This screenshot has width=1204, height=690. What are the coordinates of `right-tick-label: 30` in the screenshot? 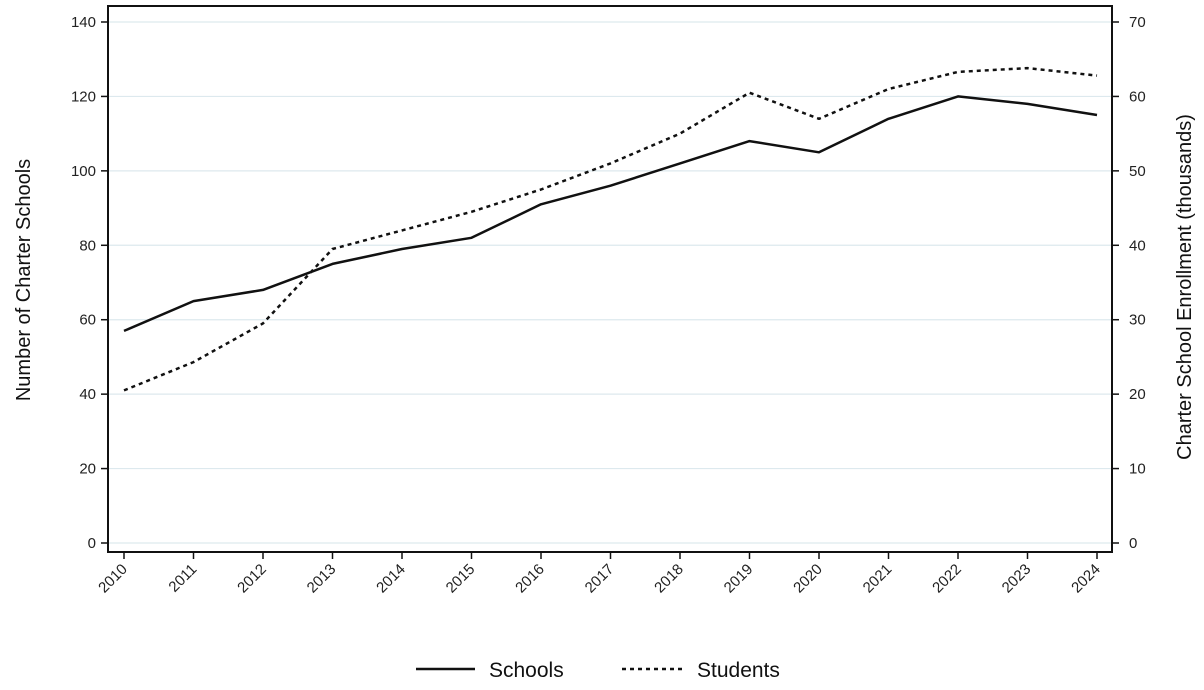 It's located at (1137, 320).